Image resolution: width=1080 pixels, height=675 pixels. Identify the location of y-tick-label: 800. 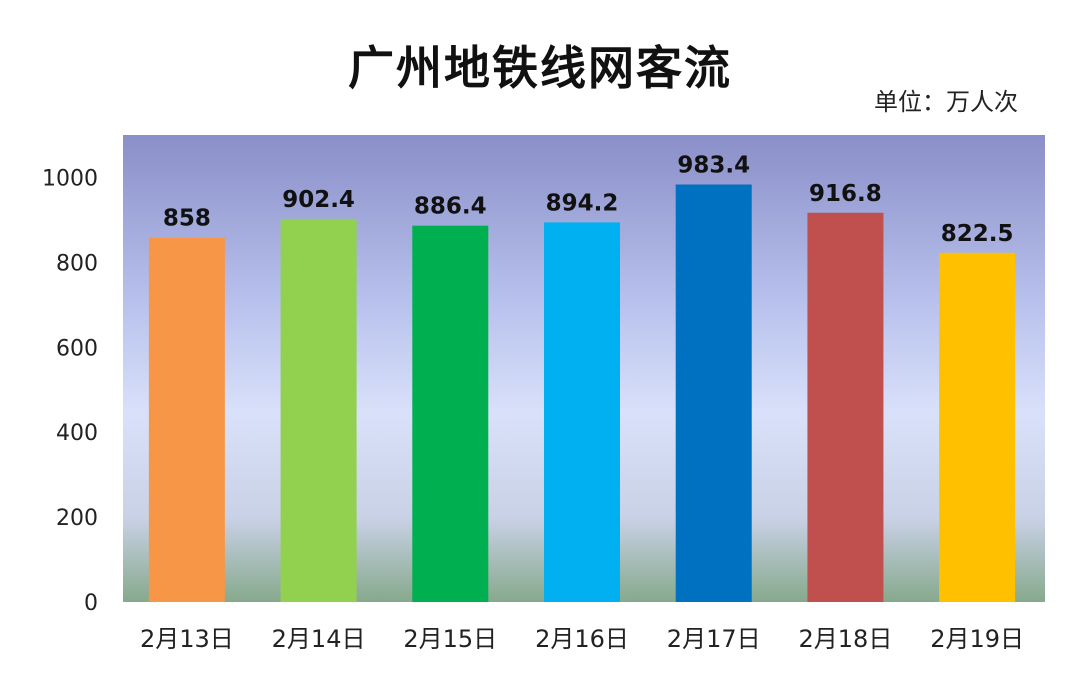
(77, 263).